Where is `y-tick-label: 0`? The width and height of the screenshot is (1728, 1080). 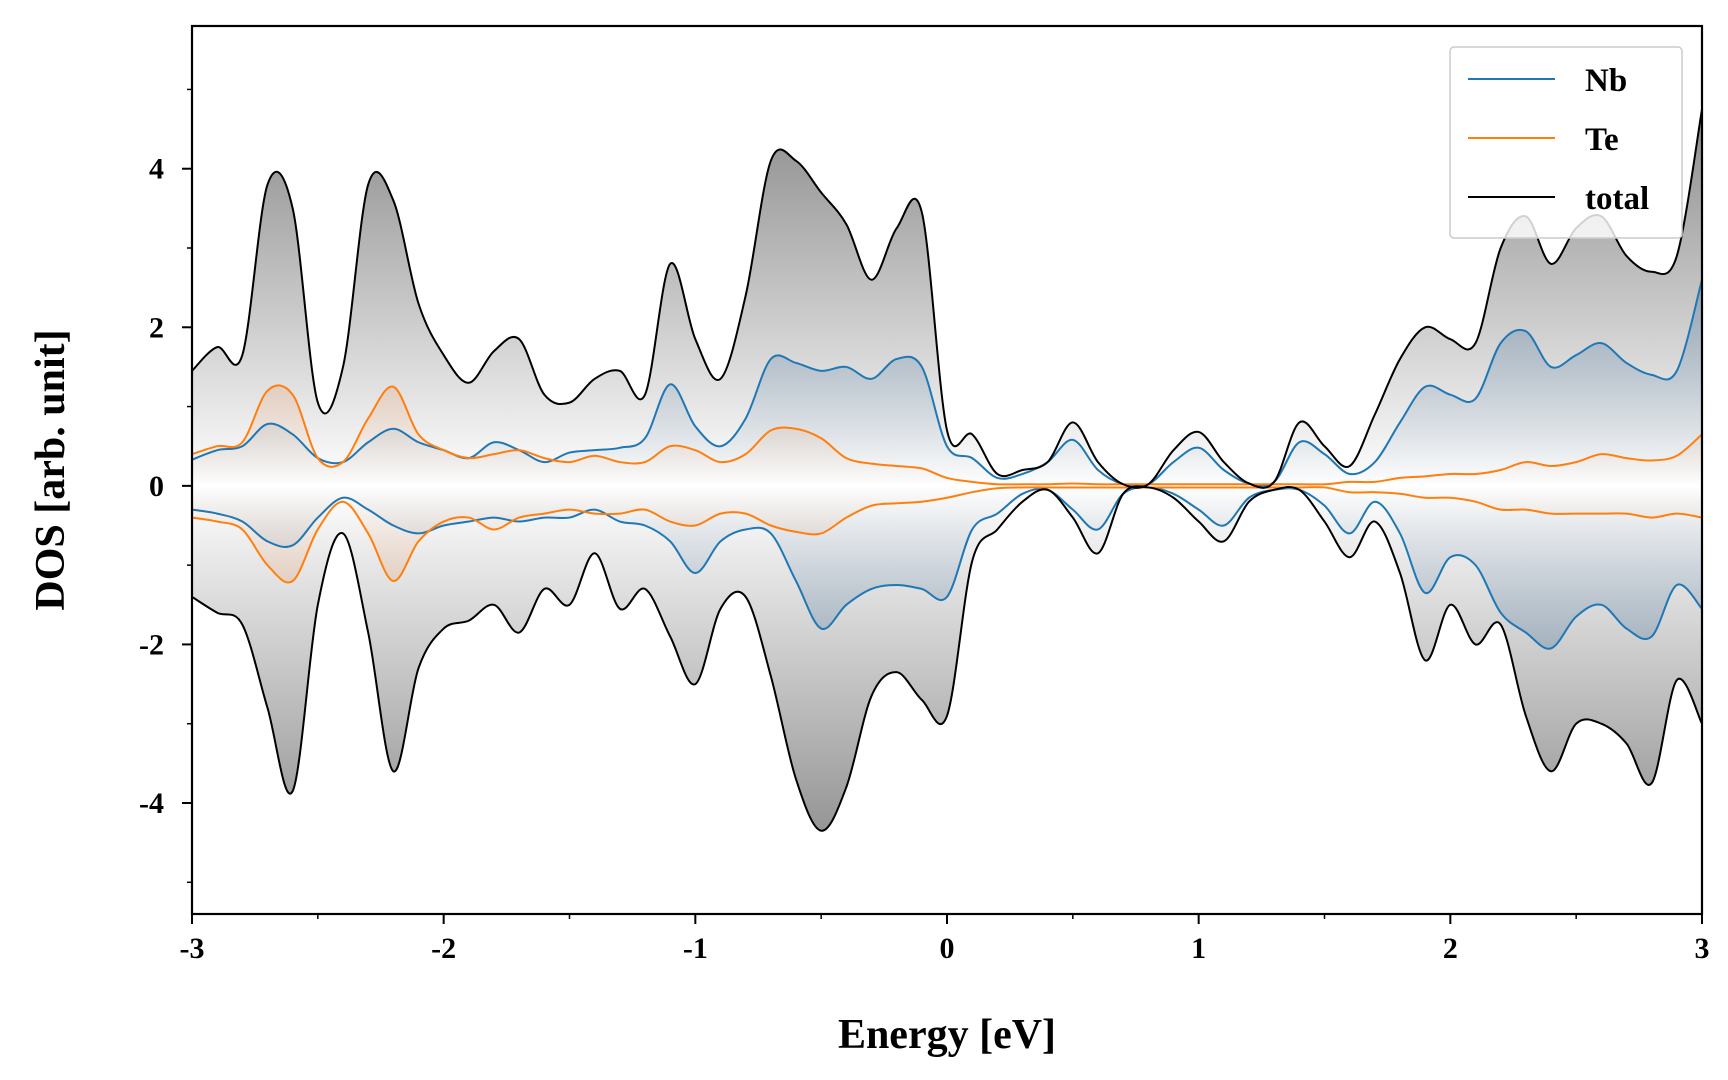
y-tick-label: 0 is located at coordinates (156, 486).